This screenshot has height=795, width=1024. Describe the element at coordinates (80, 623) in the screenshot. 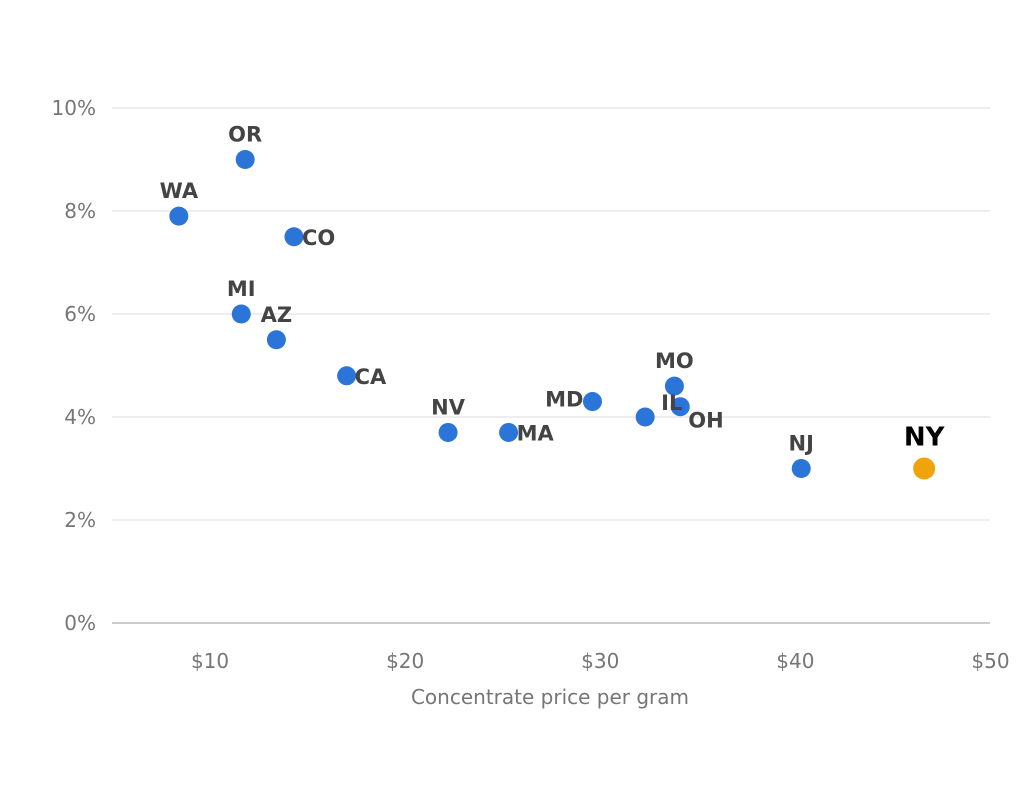

I see `y-tick-label: 0%` at that location.